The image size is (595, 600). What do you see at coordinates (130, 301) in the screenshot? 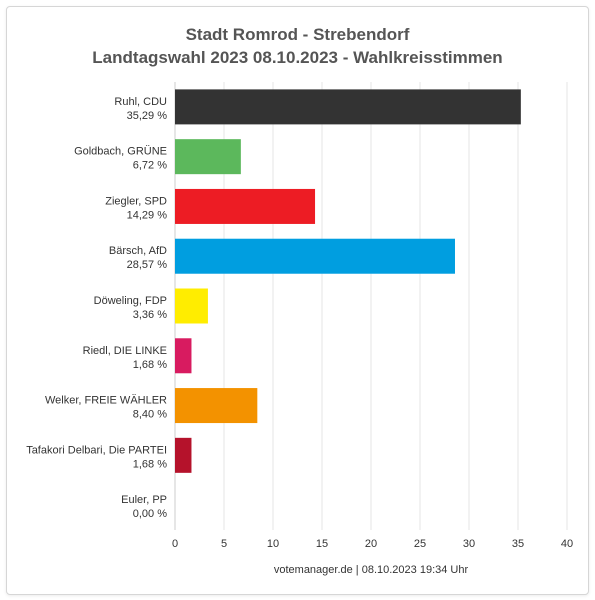
I see `category-label: Döweling, FDP` at bounding box center [130, 301].